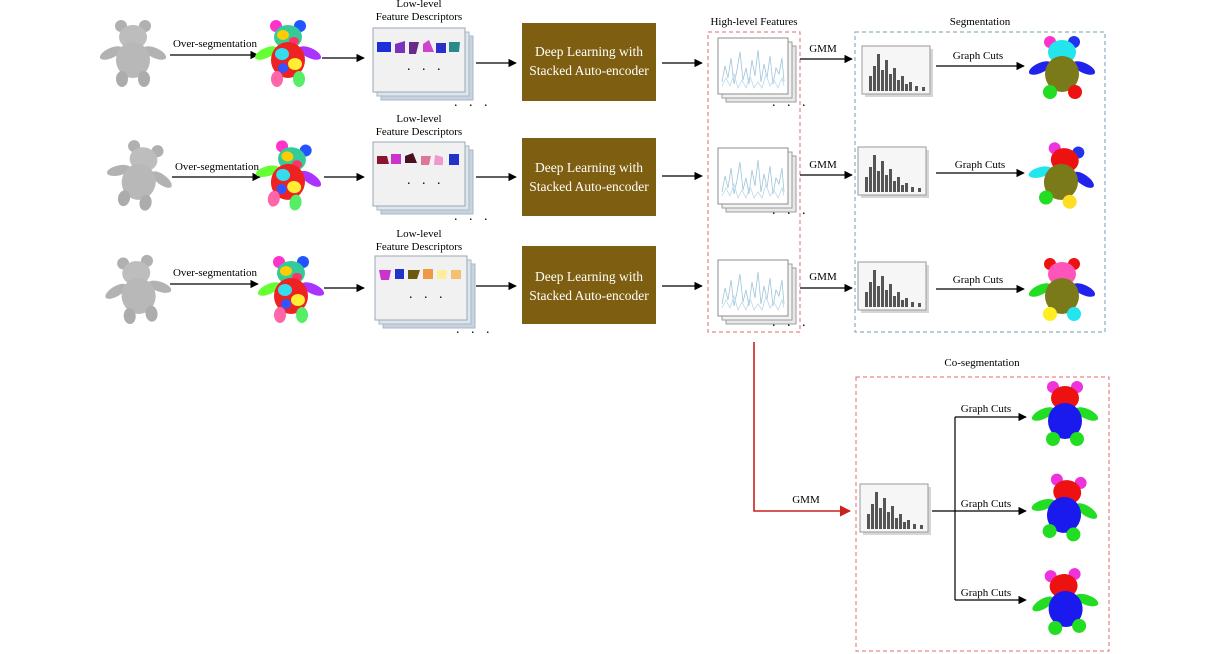 This screenshot has width=1232, height=654. I want to click on co-segmentation-title: Co-segmentation, so click(982, 363).